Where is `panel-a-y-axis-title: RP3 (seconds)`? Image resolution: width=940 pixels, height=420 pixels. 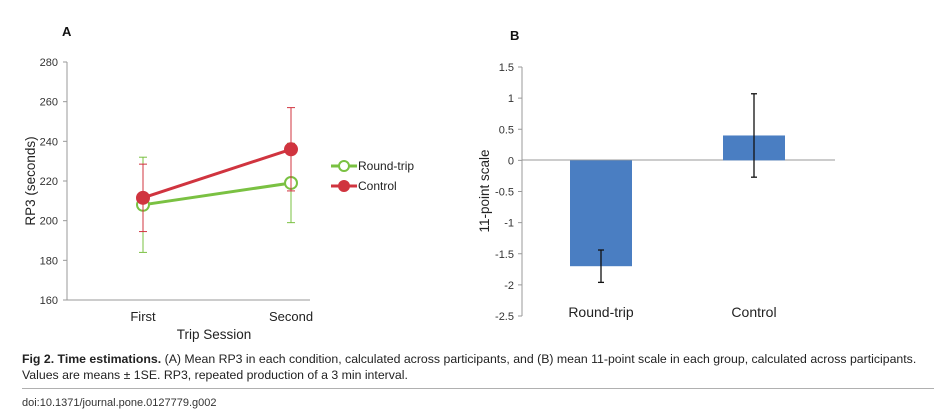 panel-a-y-axis-title: RP3 (seconds) is located at coordinates (30, 180).